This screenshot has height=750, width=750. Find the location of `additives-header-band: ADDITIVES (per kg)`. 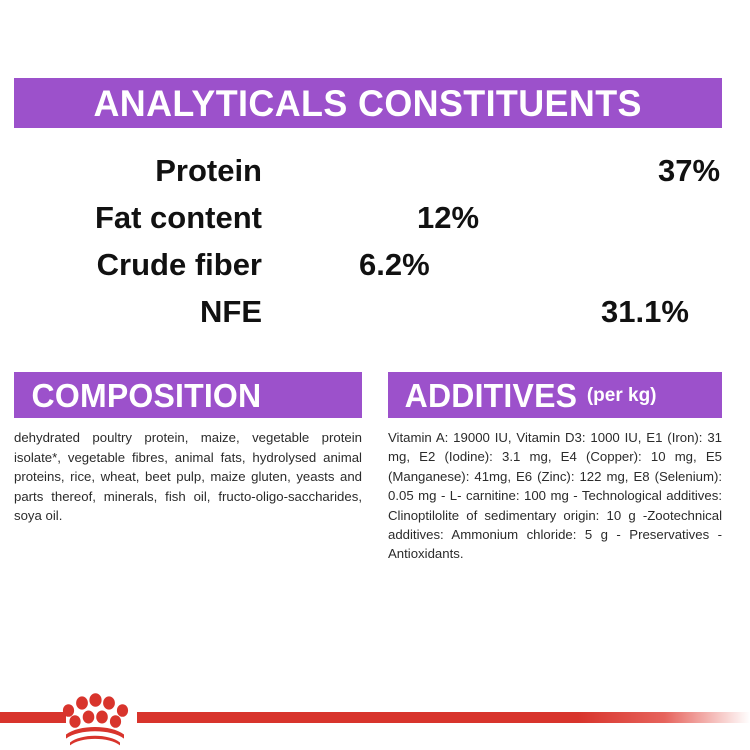

additives-header-band: ADDITIVES (per kg) is located at coordinates (555, 395).